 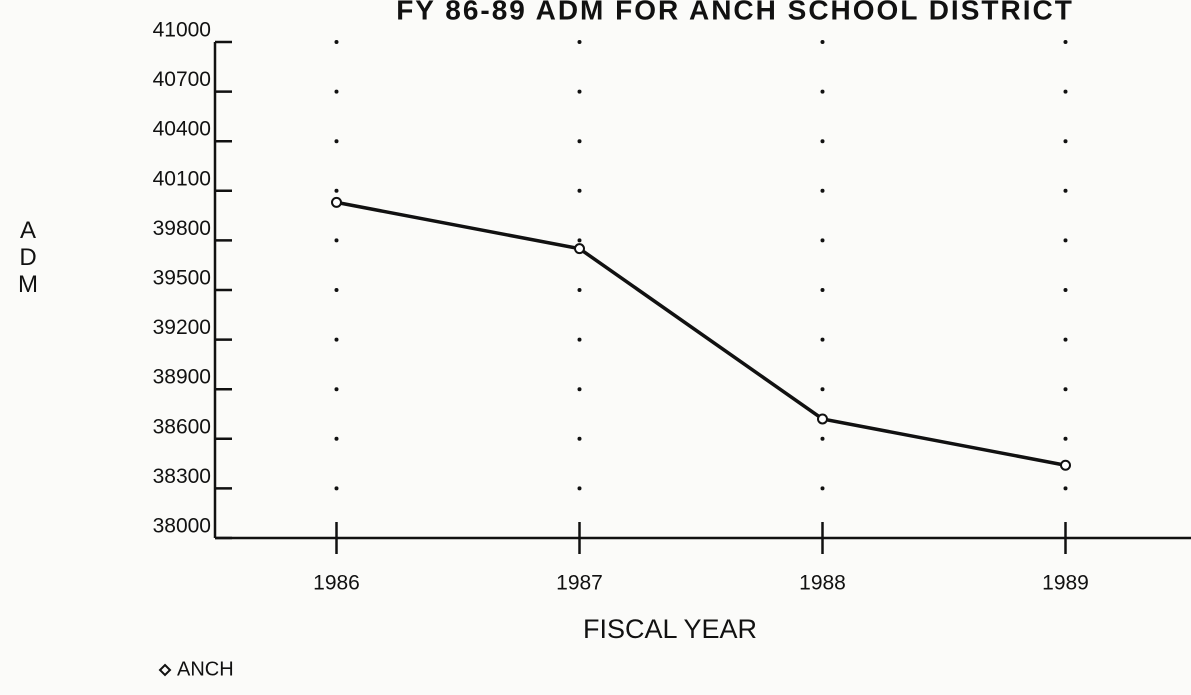 What do you see at coordinates (182, 526) in the screenshot?
I see `y-tick-label: 38000` at bounding box center [182, 526].